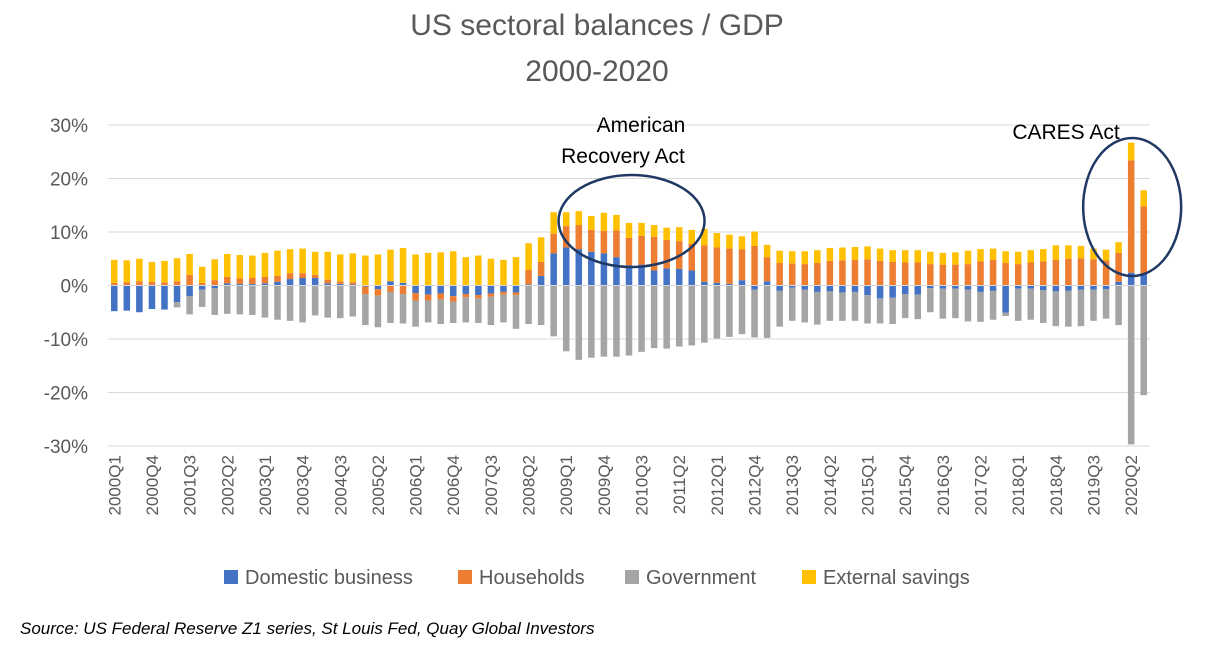 The height and width of the screenshot is (656, 1209). Describe the element at coordinates (66, 394) in the screenshot. I see `y-tick-label: -20%` at that location.